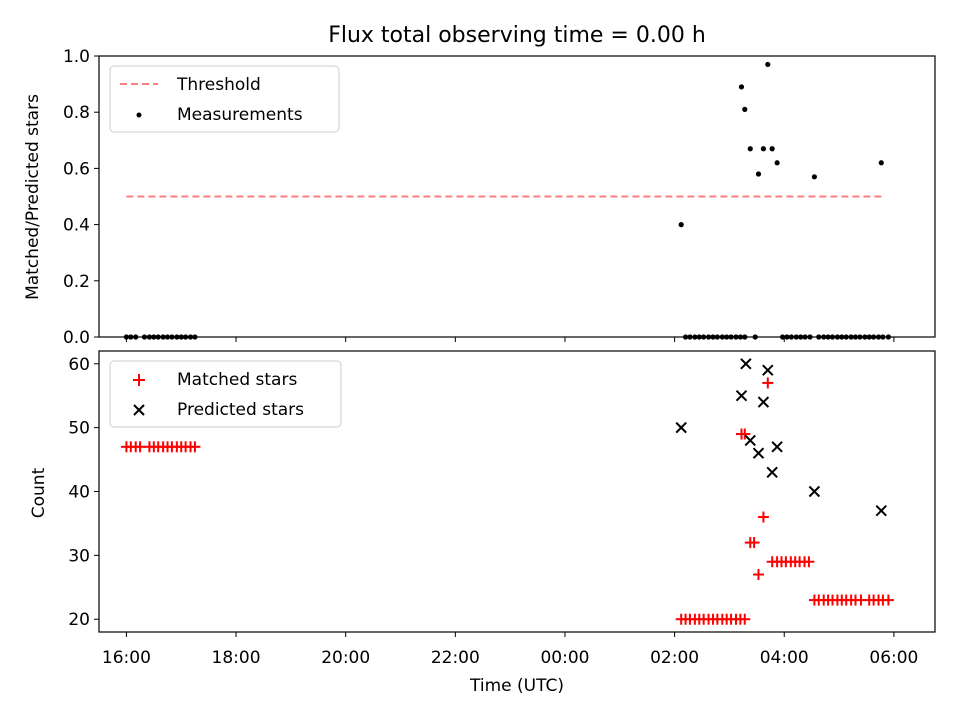  I want to click on legend-matched-label: Matched stars, so click(237, 380).